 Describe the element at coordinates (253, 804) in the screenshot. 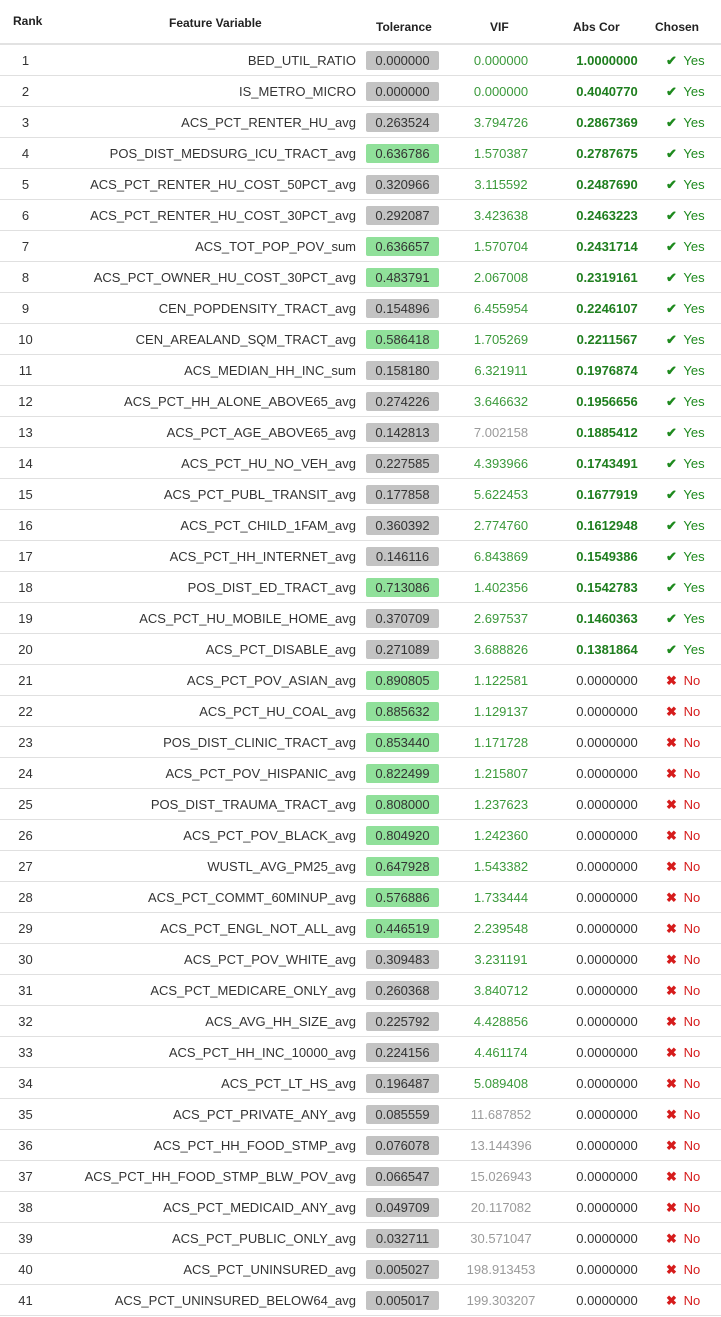

I see `feature-cell: POS_DIST_TRAUMA_TRACT_avg` at that location.